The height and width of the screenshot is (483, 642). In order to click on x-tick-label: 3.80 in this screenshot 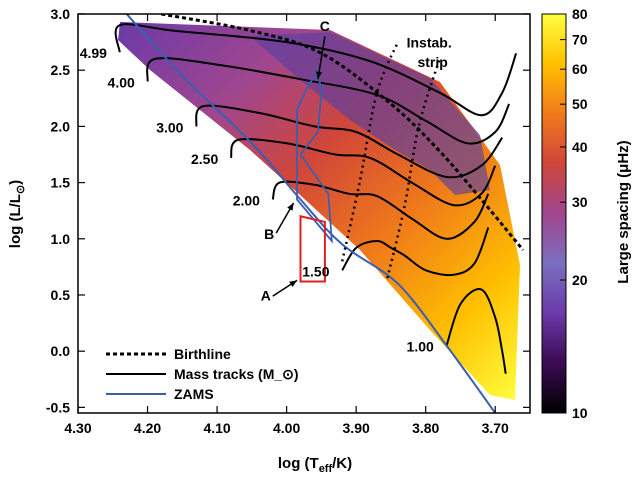, I will do `click(425, 428)`.